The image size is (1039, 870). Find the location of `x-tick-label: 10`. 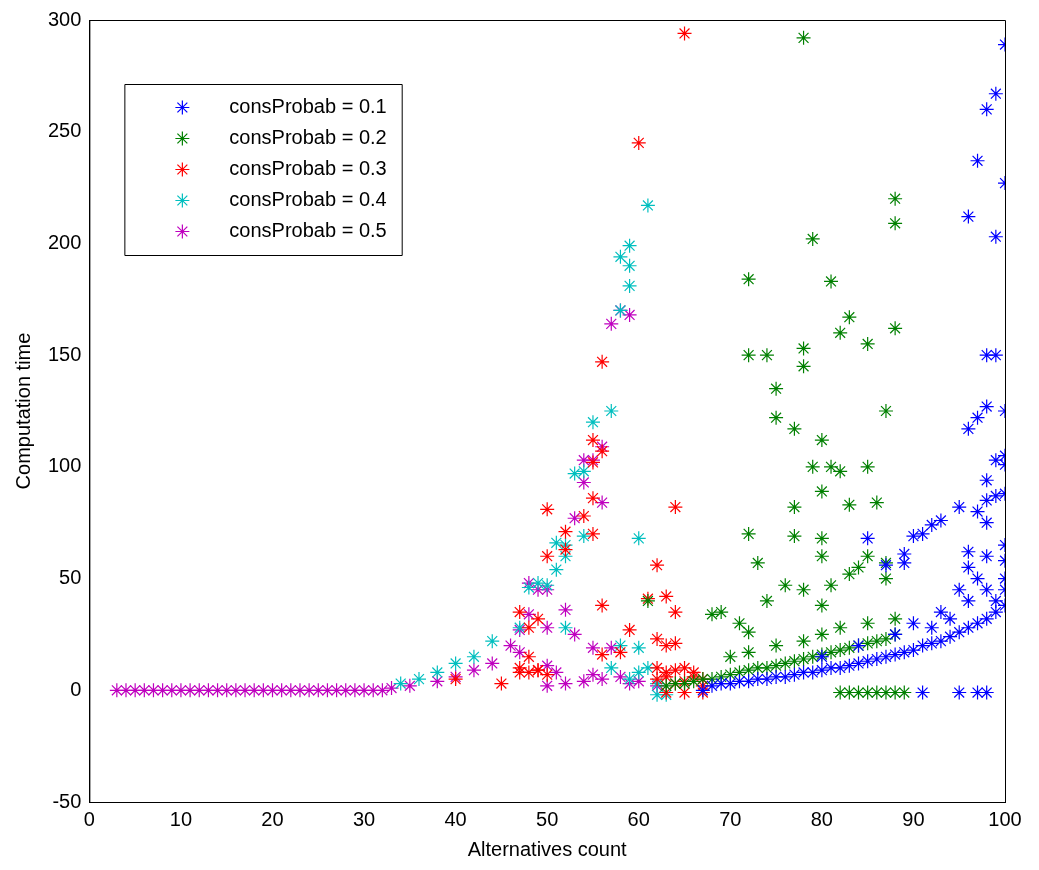

x-tick-label: 10 is located at coordinates (181, 818).